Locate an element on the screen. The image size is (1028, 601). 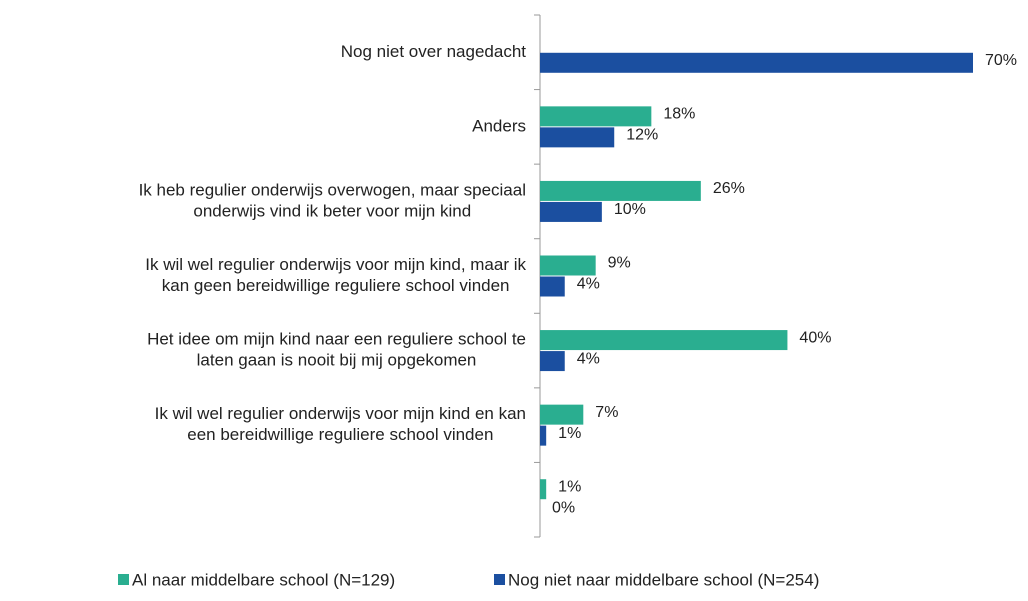
data-label: 0% is located at coordinates (563, 507).